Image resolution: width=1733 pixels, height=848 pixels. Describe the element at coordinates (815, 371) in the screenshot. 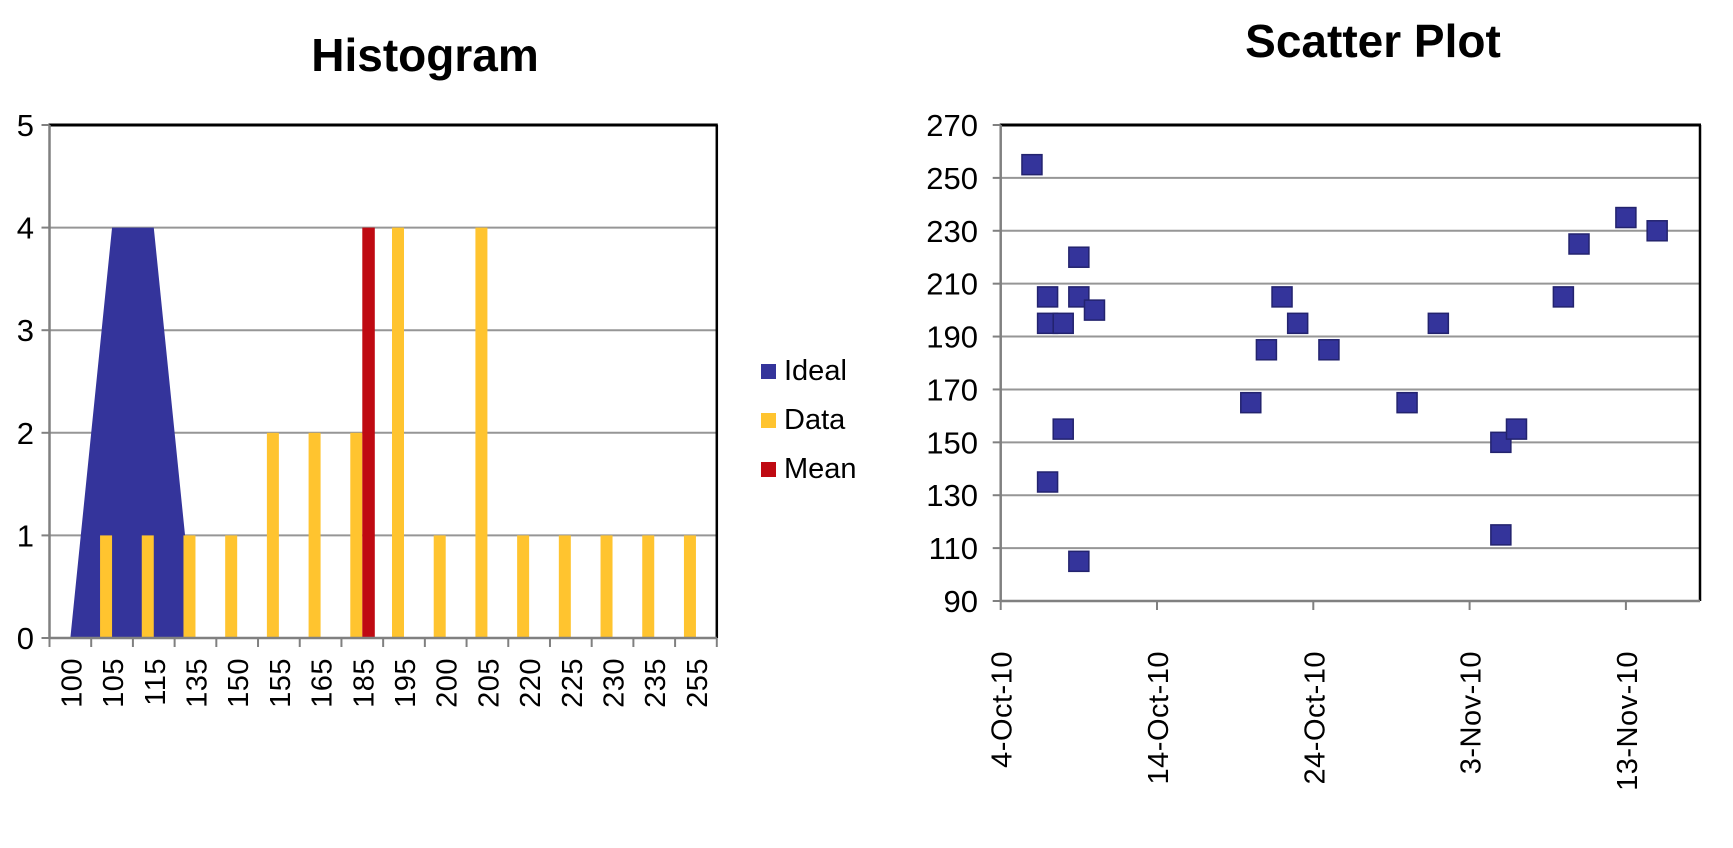

I see `legend-label-ideal: Ideal` at that location.